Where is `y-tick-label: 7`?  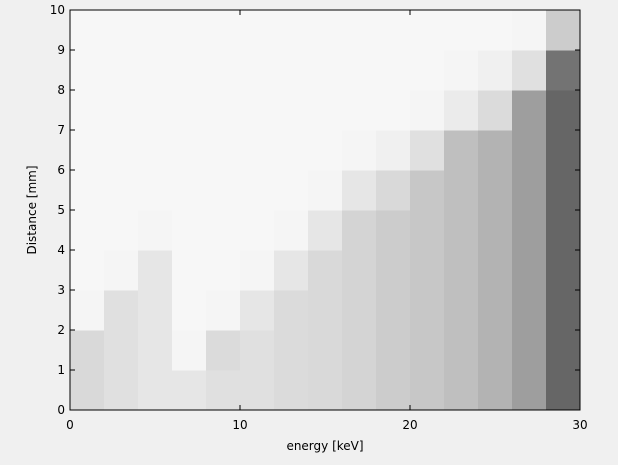 y-tick-label: 7 is located at coordinates (61, 130).